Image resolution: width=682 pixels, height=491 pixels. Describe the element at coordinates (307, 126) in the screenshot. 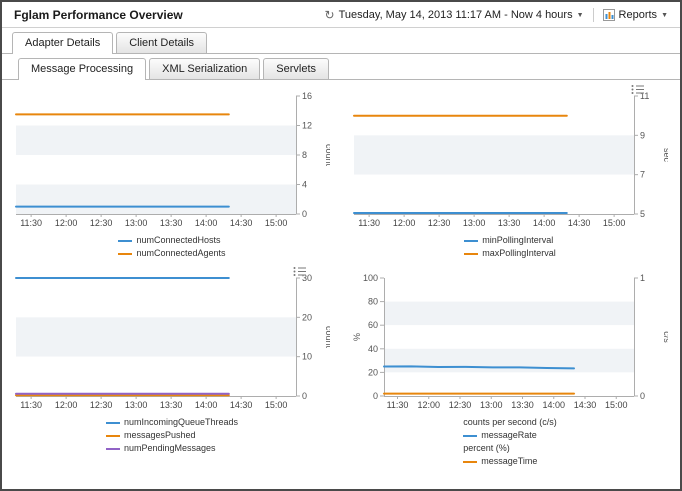

I see `svg-text: 12` at that location.